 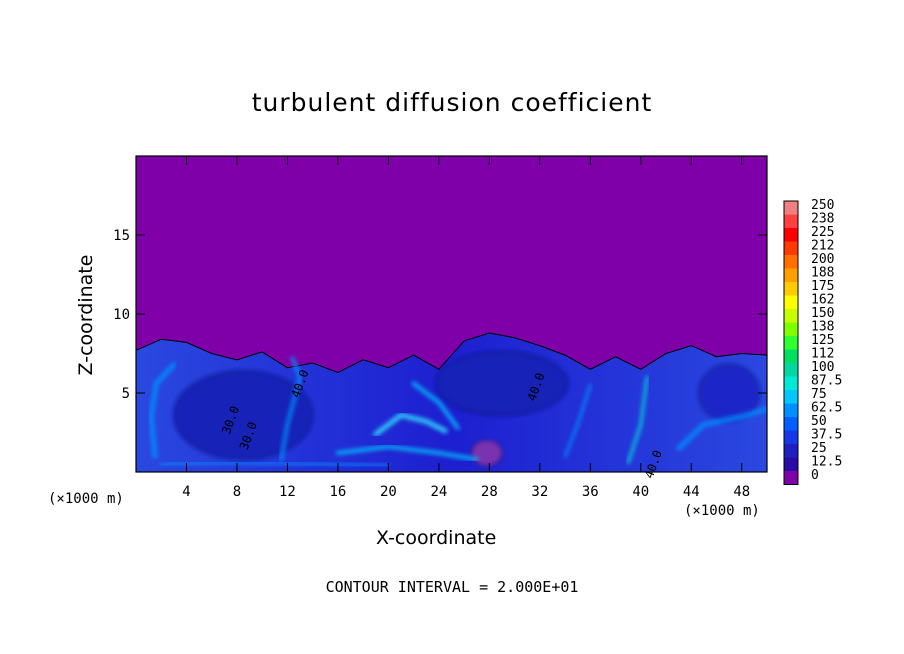 I want to click on x-tick-label: 48, so click(x=741, y=492).